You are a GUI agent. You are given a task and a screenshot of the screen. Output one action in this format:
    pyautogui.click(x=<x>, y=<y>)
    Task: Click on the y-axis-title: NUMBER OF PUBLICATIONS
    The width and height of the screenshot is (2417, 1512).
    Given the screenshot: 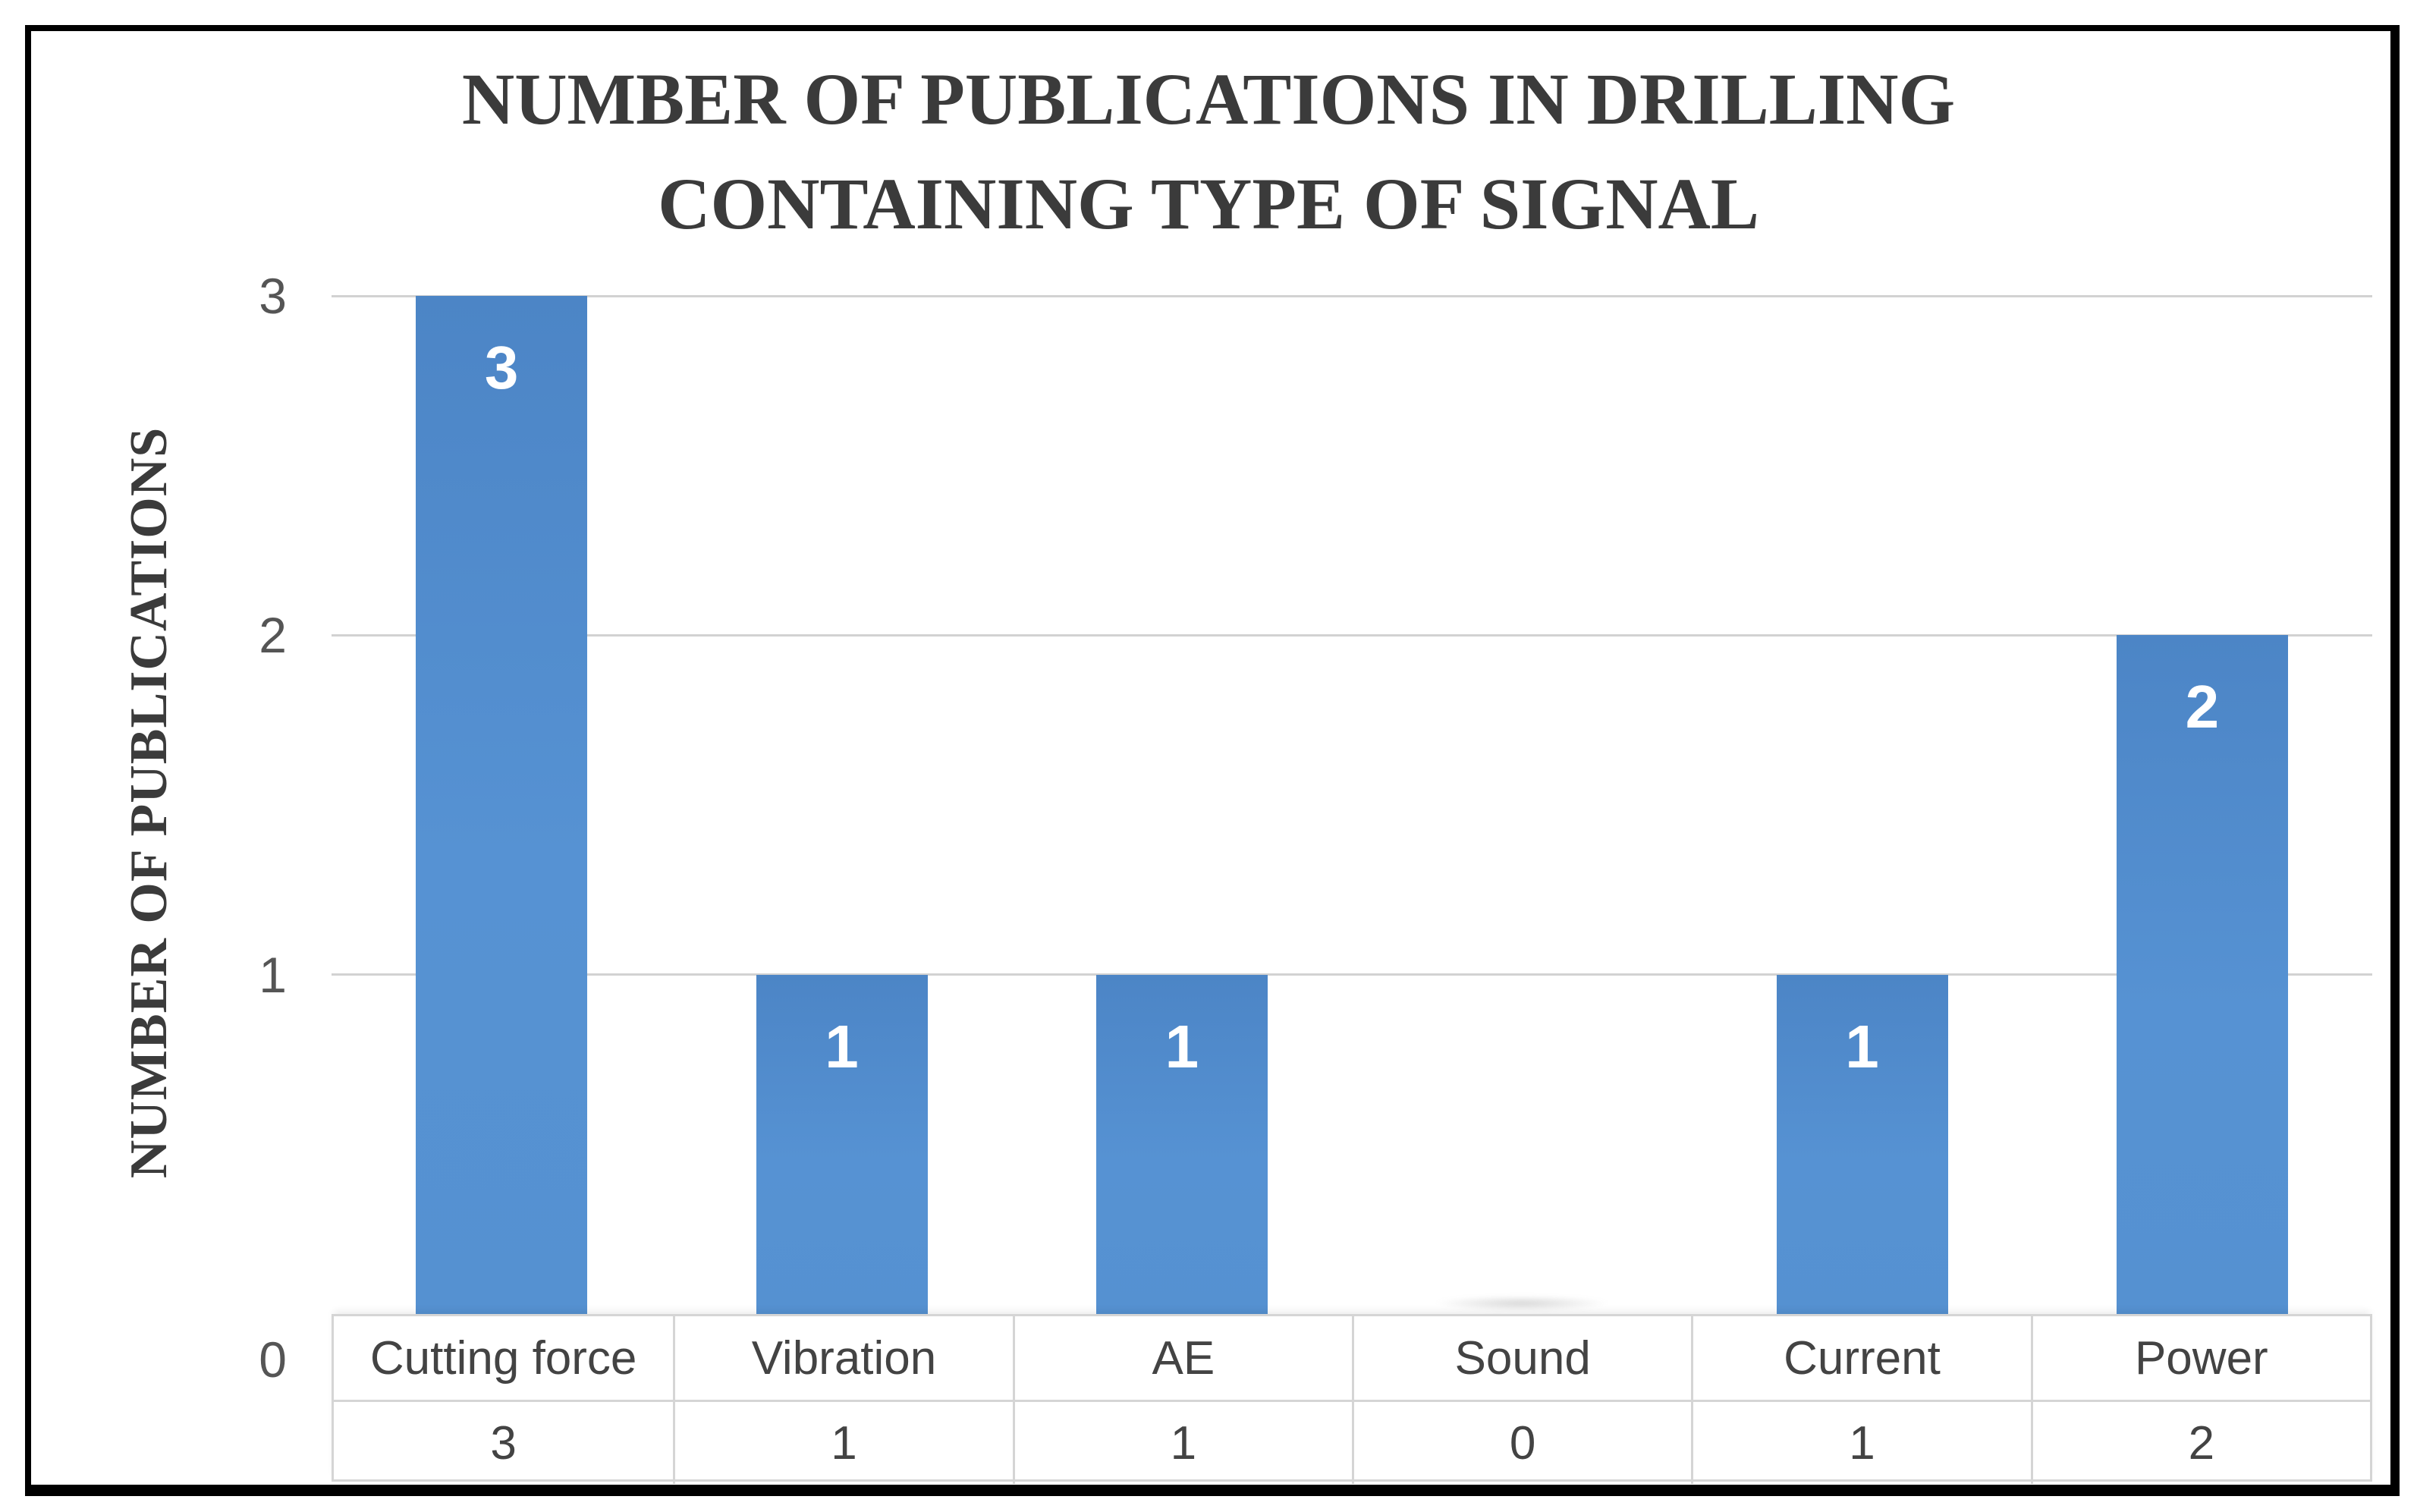 What is the action you would take?
    pyautogui.click(x=149, y=802)
    